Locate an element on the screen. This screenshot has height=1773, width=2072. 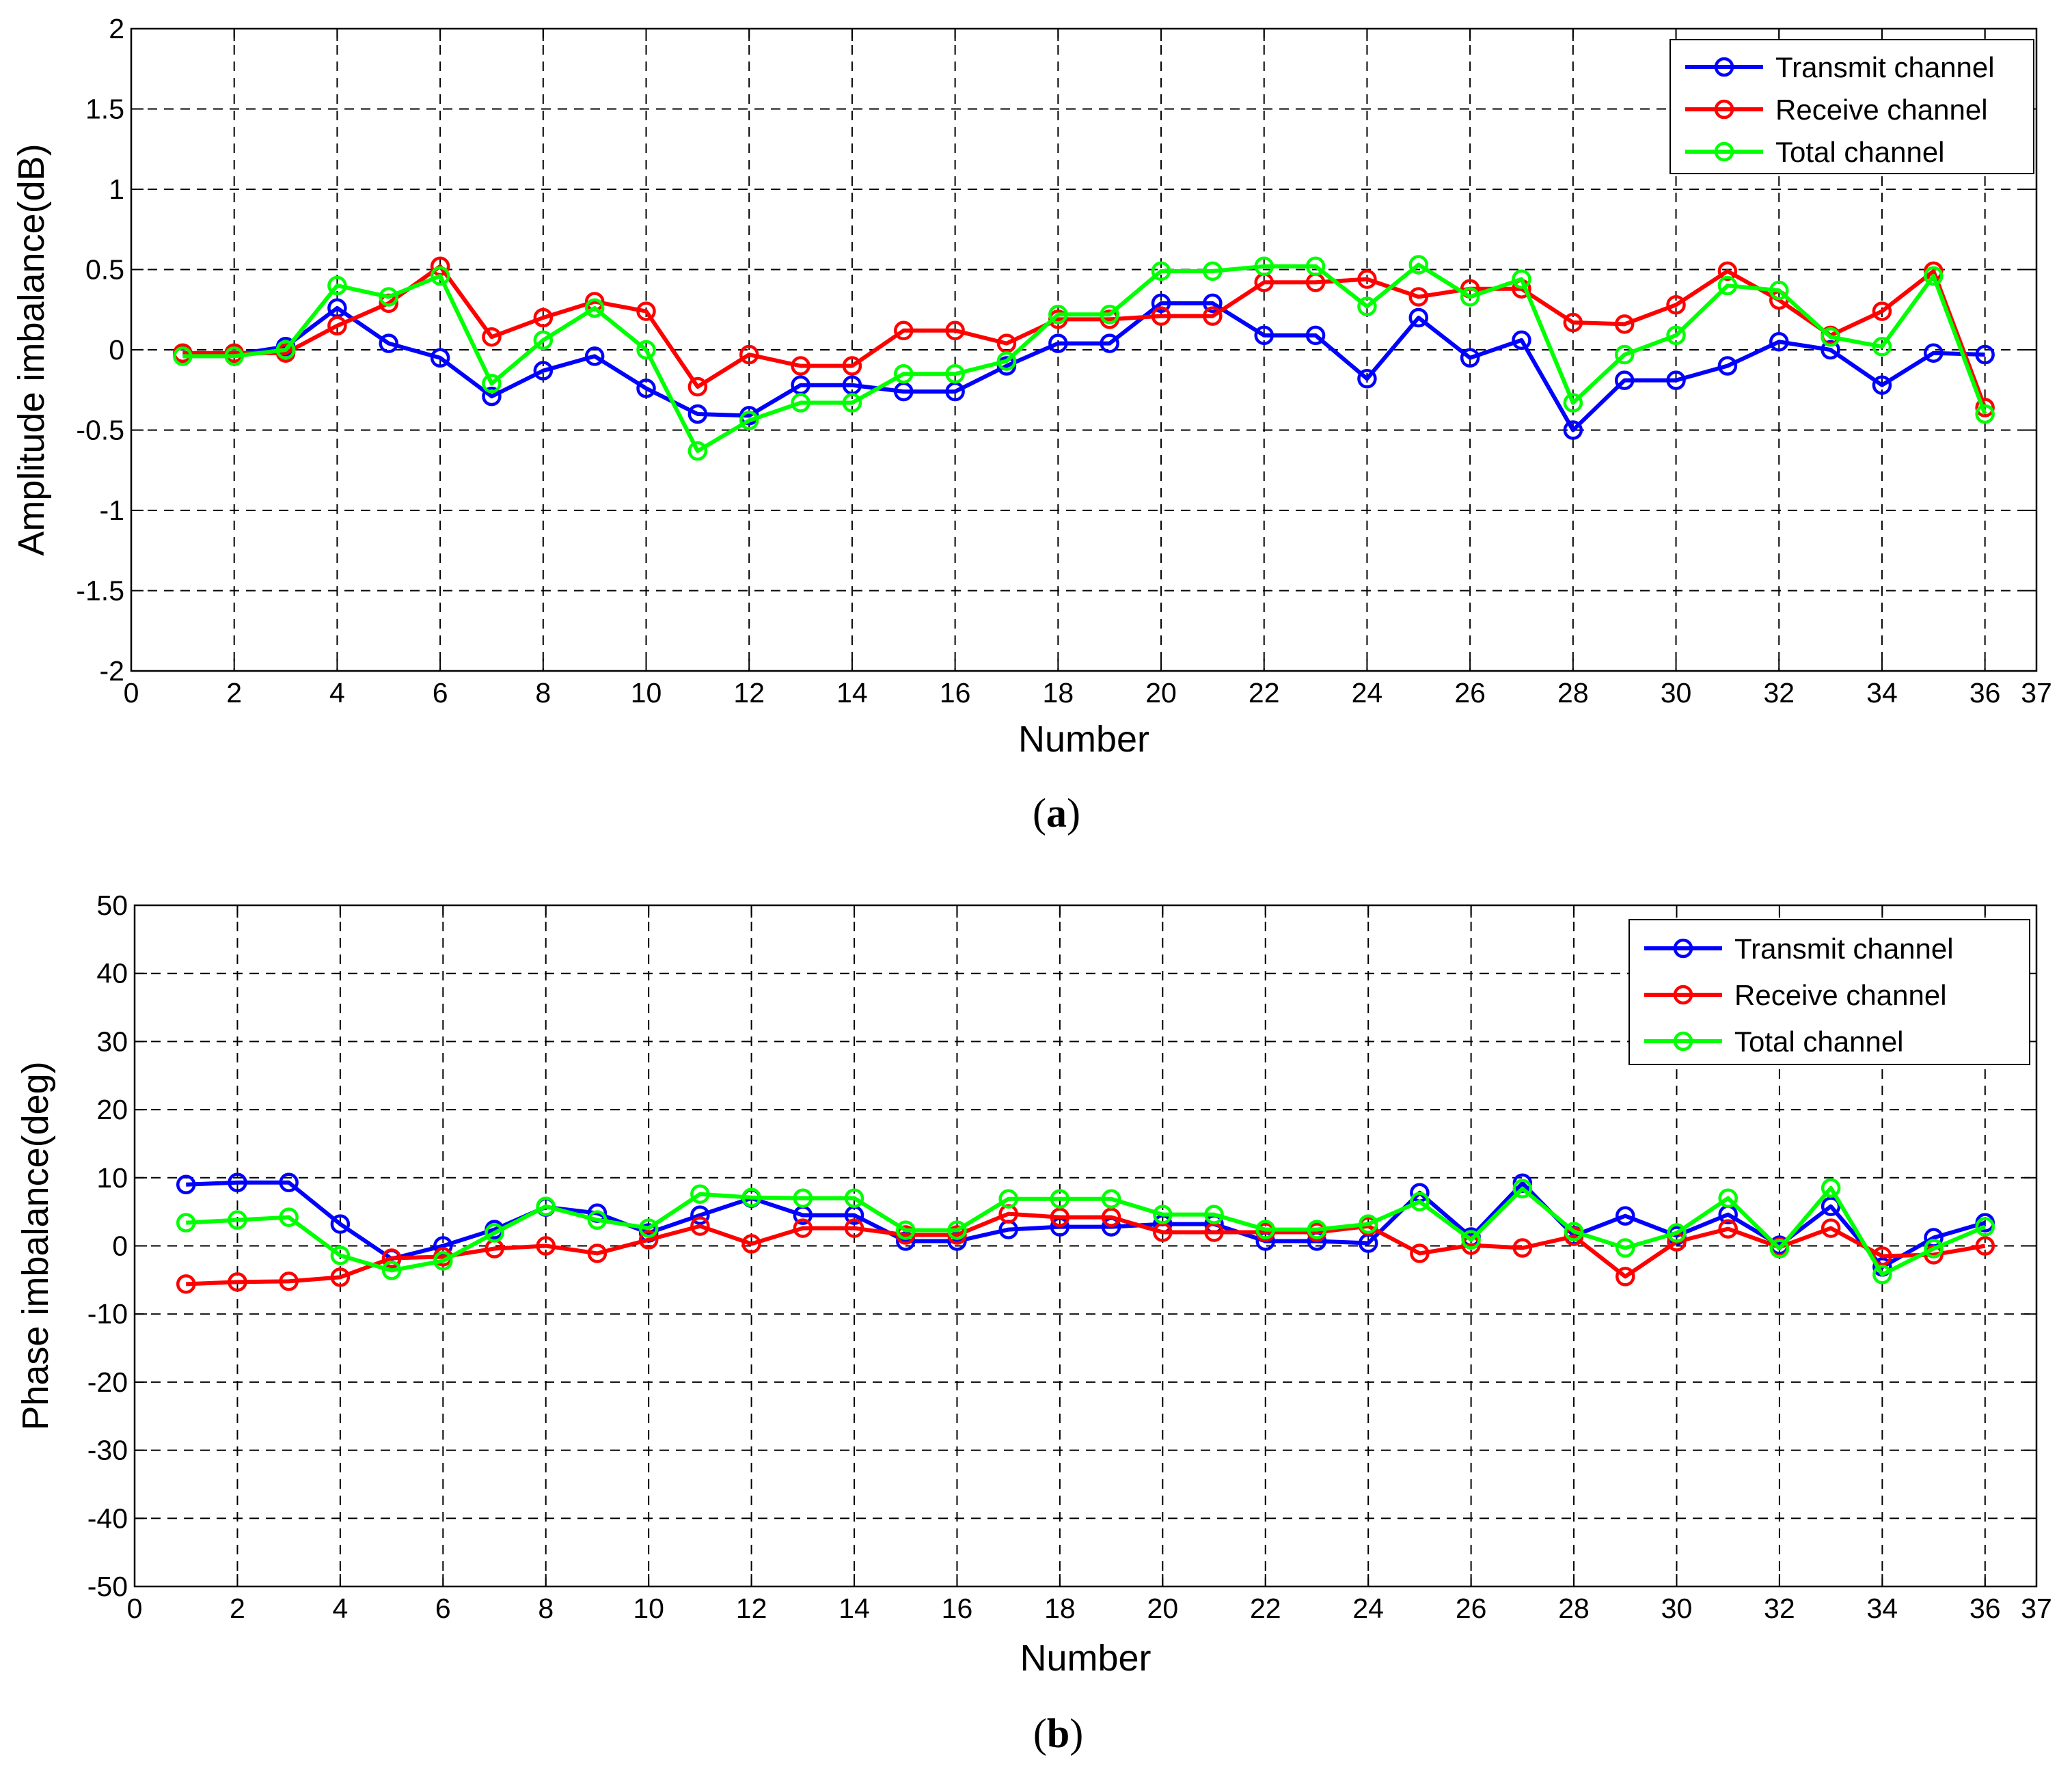
legend-label: Total channel is located at coordinates (1860, 152).